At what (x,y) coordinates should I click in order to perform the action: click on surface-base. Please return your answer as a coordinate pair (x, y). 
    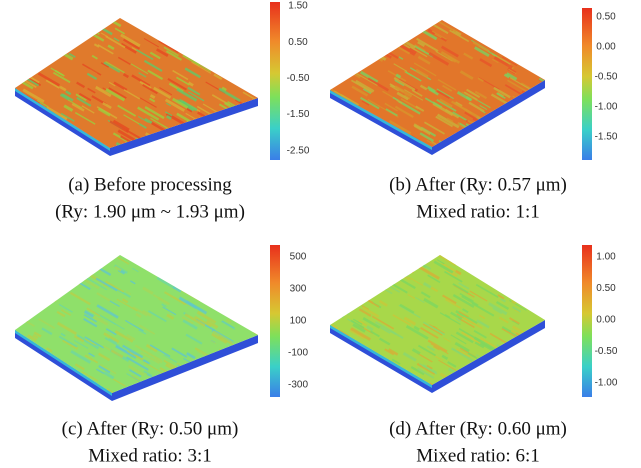
    Looking at the image, I should click on (136, 365).